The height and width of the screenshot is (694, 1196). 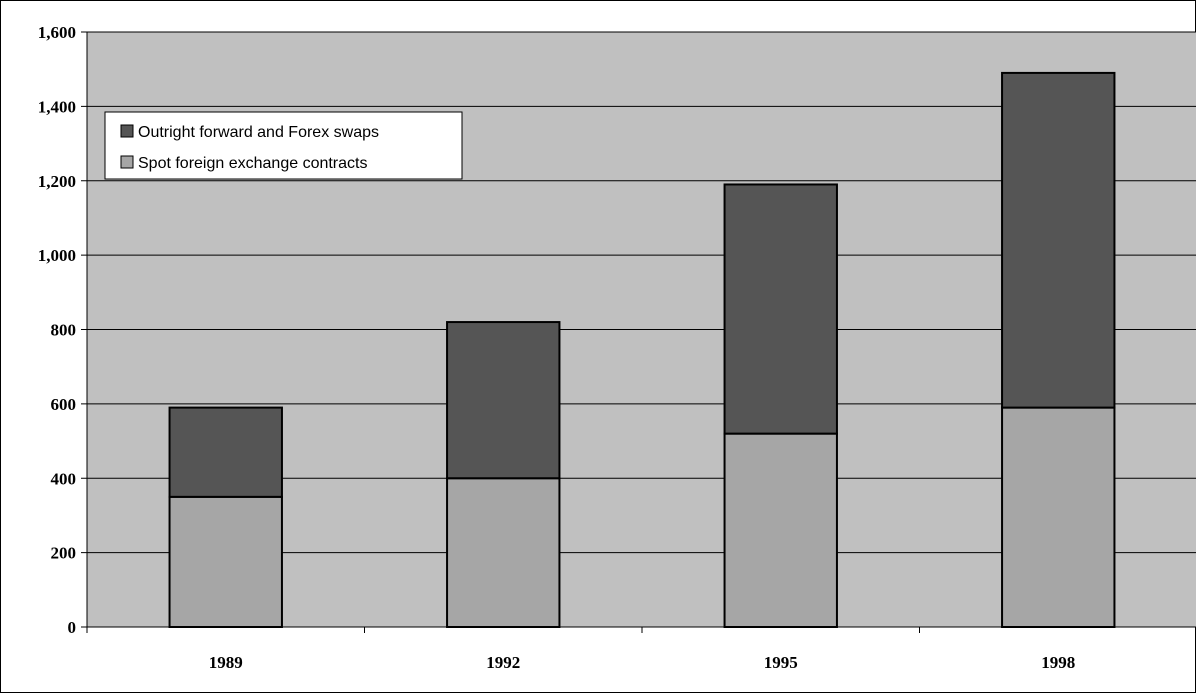 What do you see at coordinates (1058, 662) in the screenshot?
I see `x-tick-label: 1998` at bounding box center [1058, 662].